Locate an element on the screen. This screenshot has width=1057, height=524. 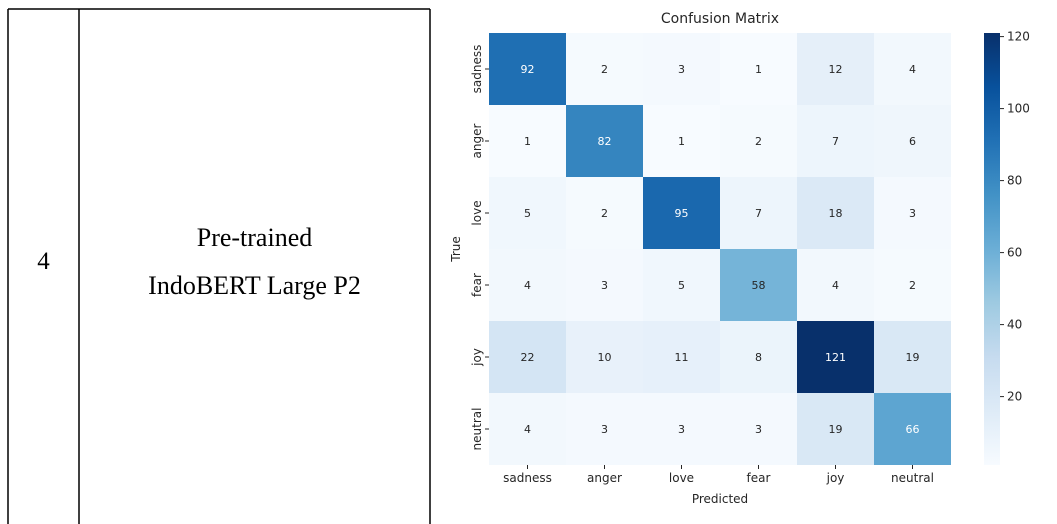
y-tick-label: sadness is located at coordinates (477, 69).